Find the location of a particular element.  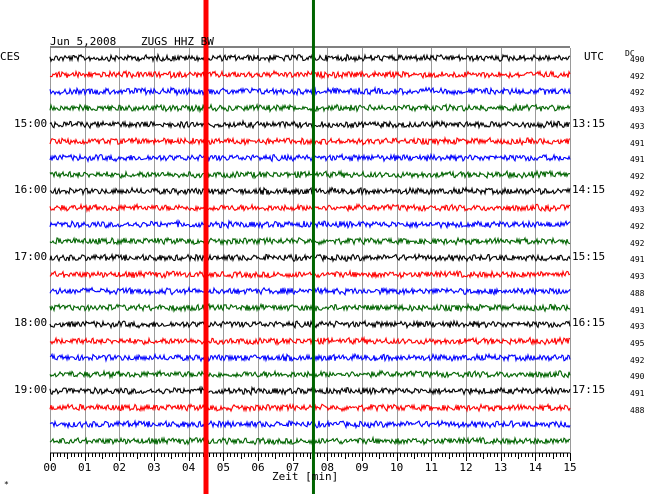

x-tick-label: 13 is located at coordinates (500, 467).